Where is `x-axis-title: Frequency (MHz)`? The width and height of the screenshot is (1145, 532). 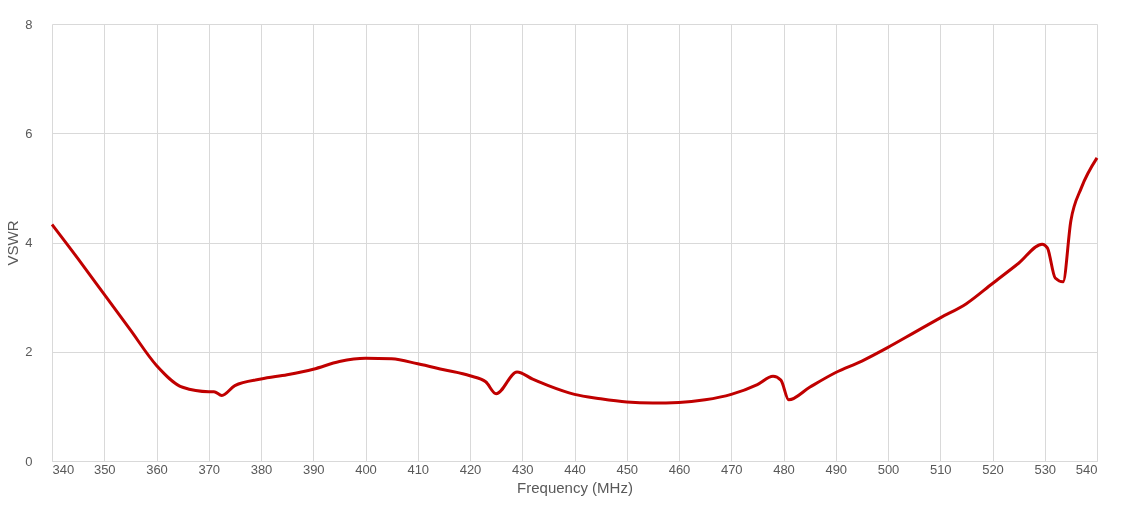 x-axis-title: Frequency (MHz) is located at coordinates (575, 487).